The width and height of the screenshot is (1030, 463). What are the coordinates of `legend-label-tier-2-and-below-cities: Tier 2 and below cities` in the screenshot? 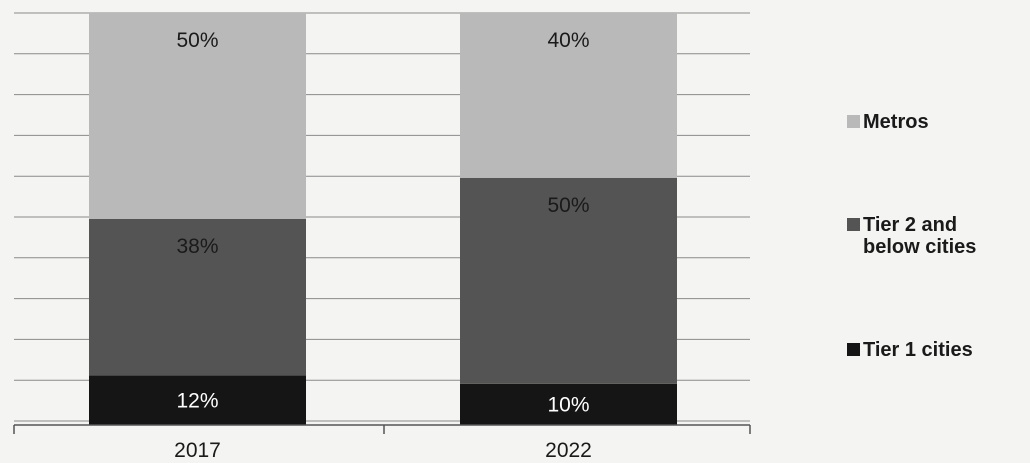 It's located at (919, 236).